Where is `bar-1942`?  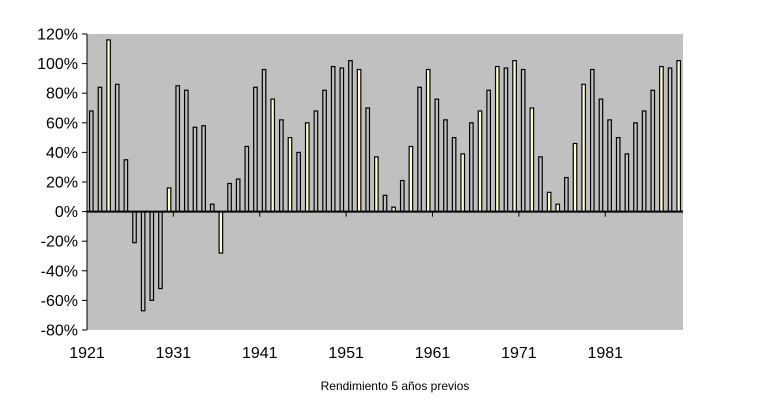
bar-1942 is located at coordinates (273, 155).